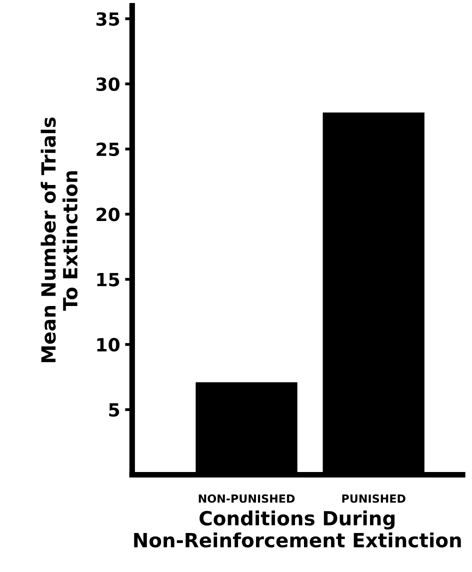  I want to click on y-axis-title: Mean Number of Trials To Extinction, so click(59, 239).